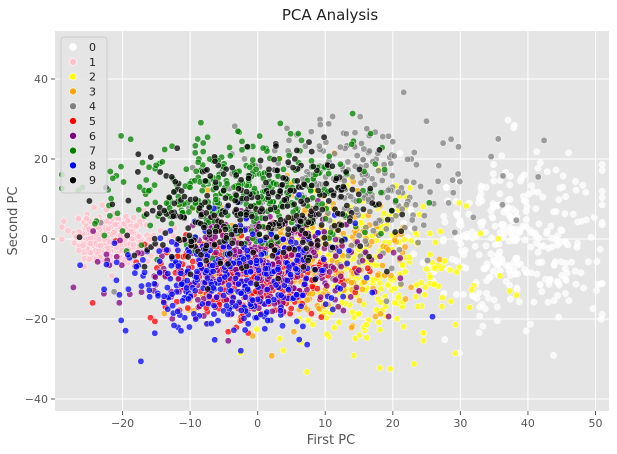  What do you see at coordinates (92, 136) in the screenshot?
I see `legend-label-6: 6` at bounding box center [92, 136].